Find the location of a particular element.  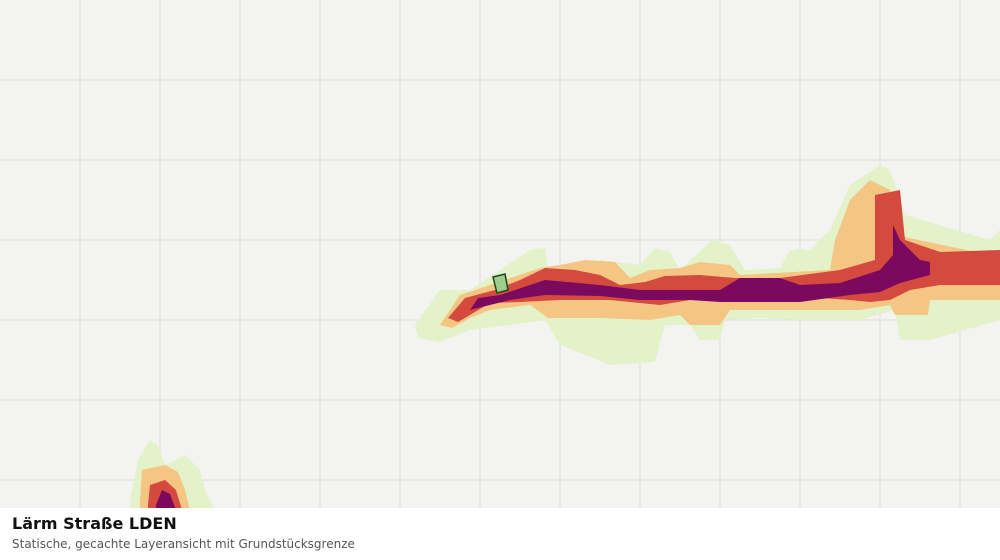

layer-title: Lärm Straße LDEN is located at coordinates (94, 523).